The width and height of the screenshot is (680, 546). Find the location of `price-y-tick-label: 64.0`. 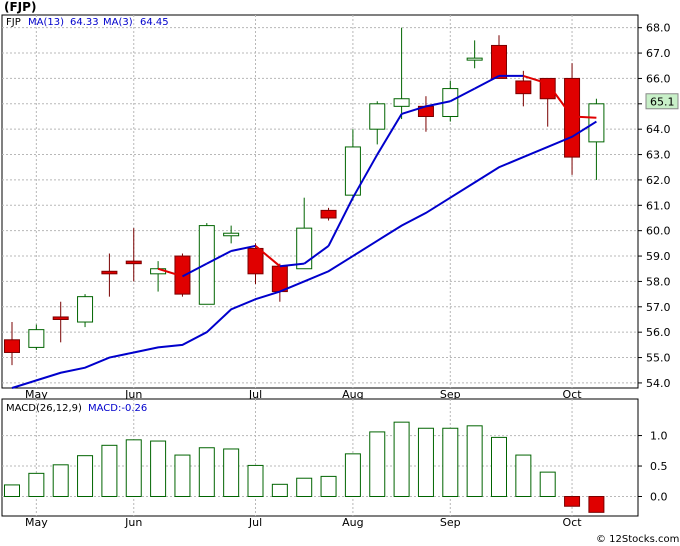

price-y-tick-label: 64.0 is located at coordinates (658, 129).